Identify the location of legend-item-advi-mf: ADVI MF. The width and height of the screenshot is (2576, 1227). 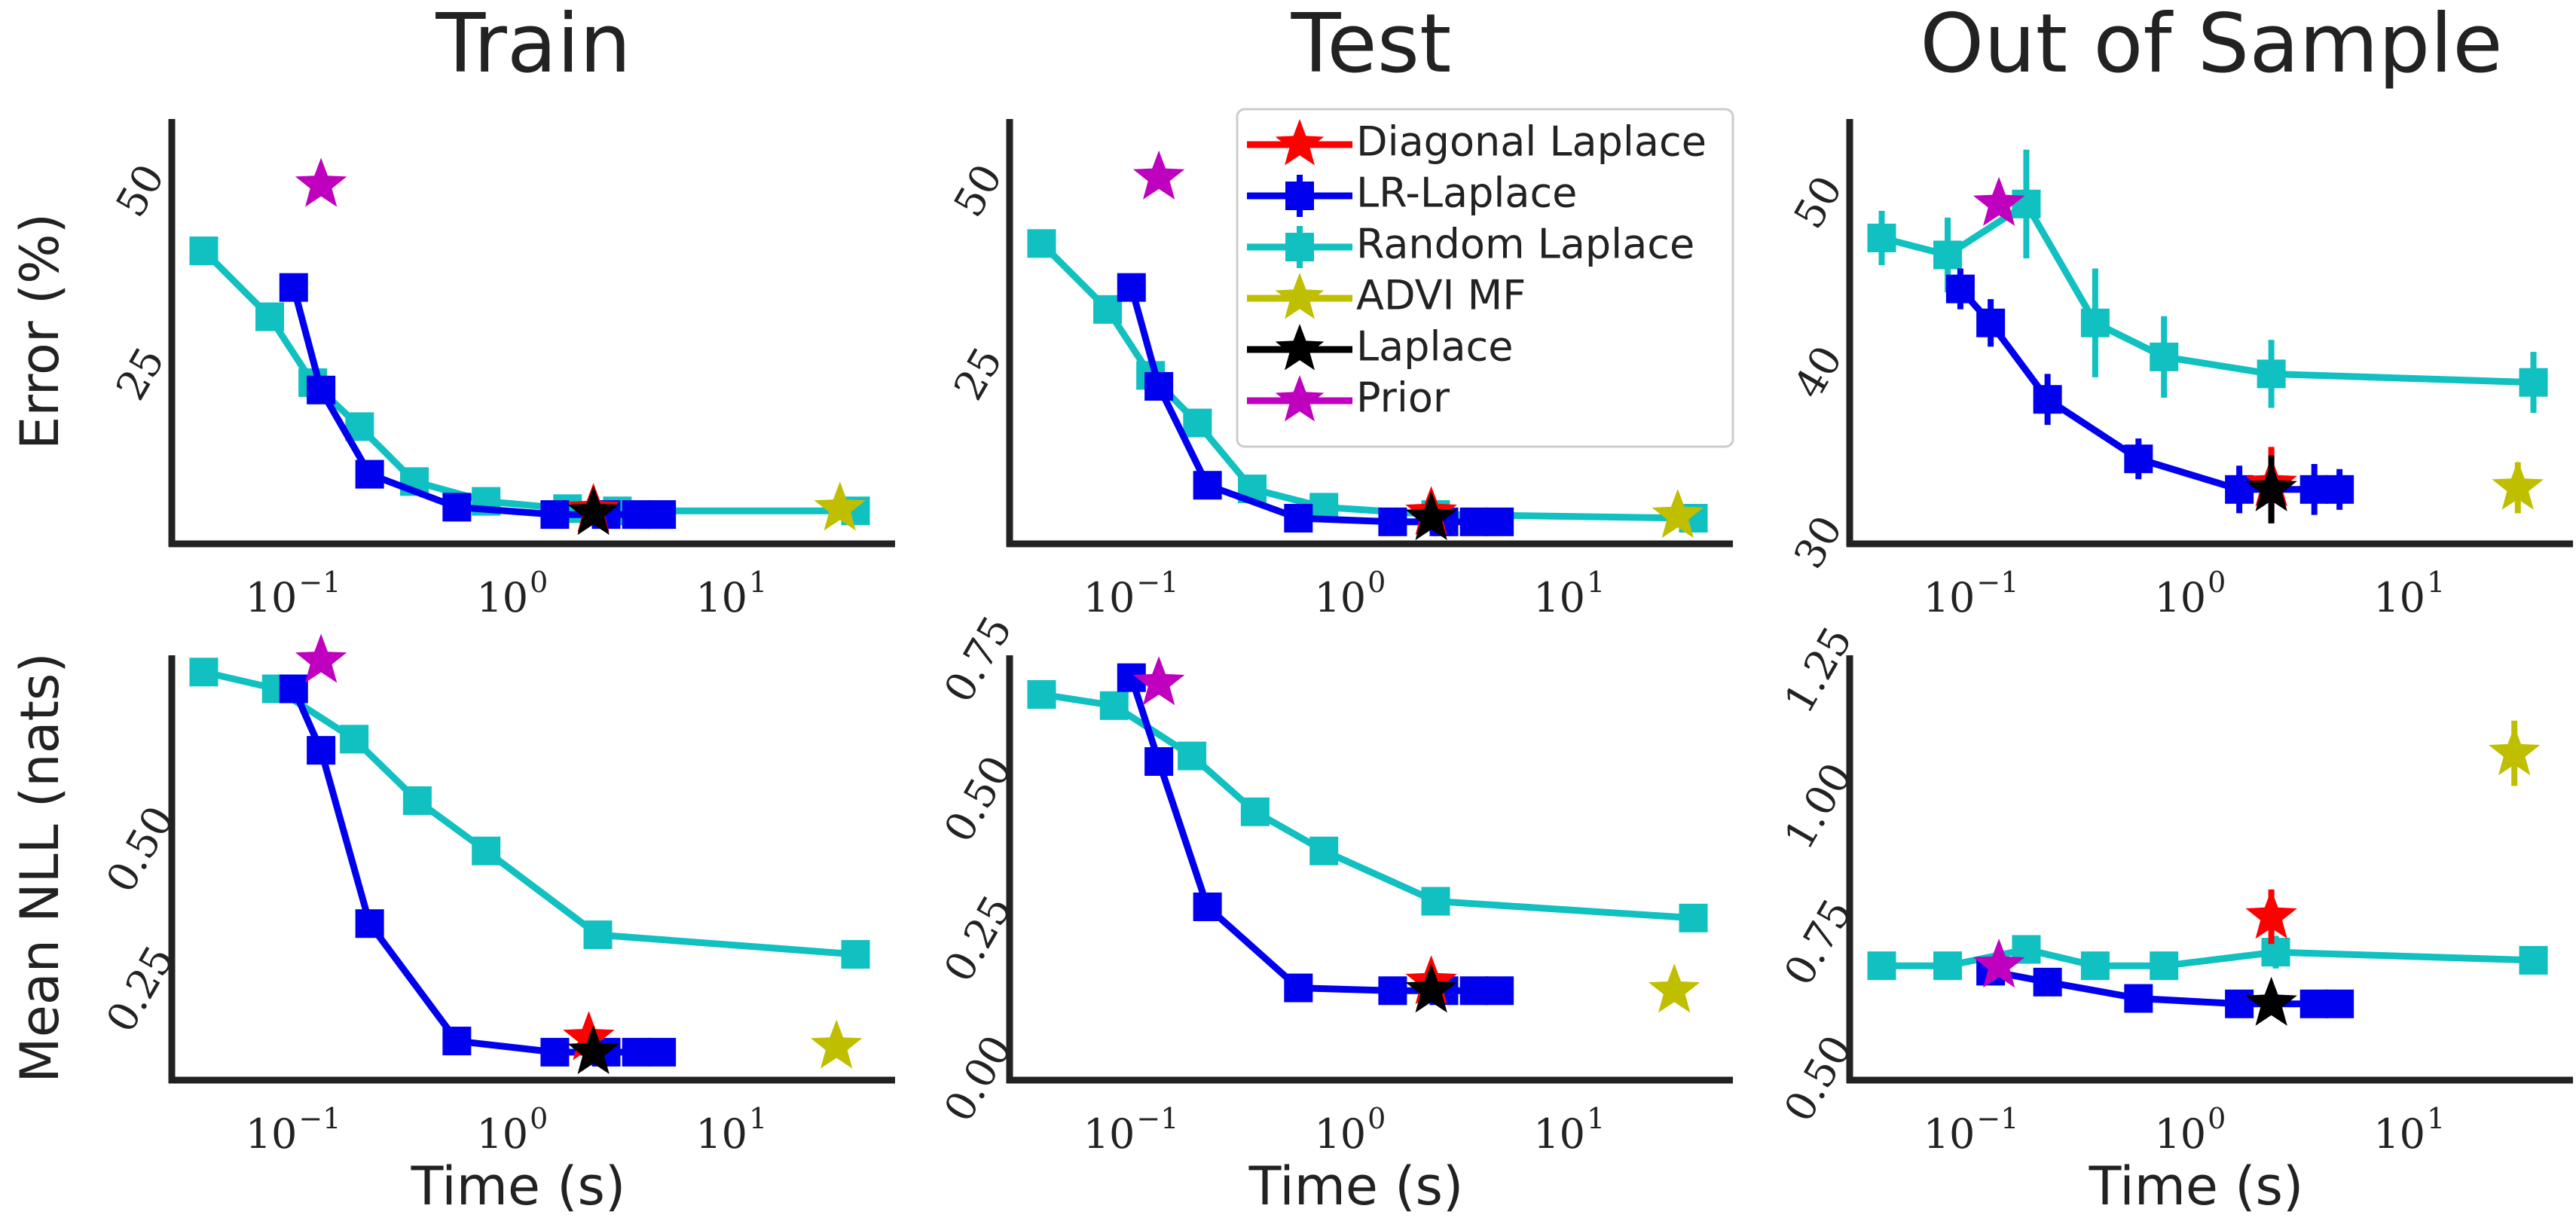
(1386, 295).